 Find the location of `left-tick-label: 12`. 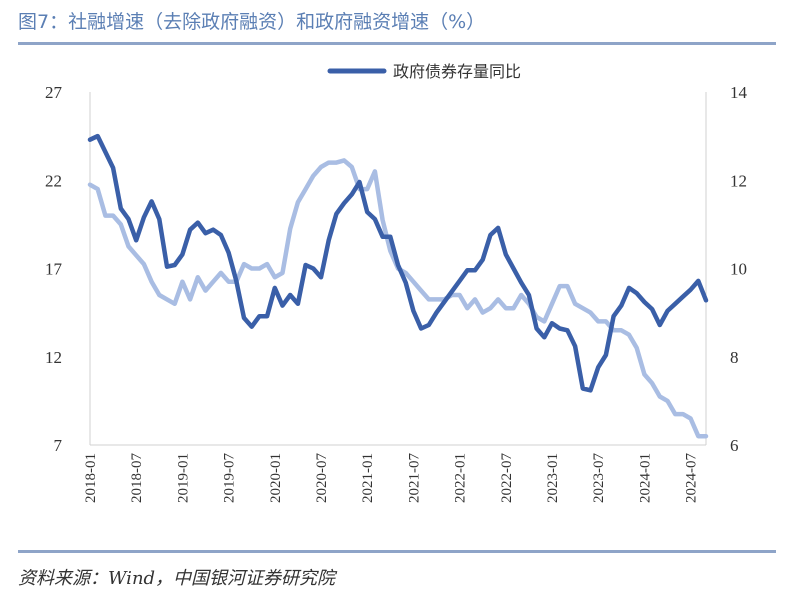

left-tick-label: 12 is located at coordinates (53, 357).